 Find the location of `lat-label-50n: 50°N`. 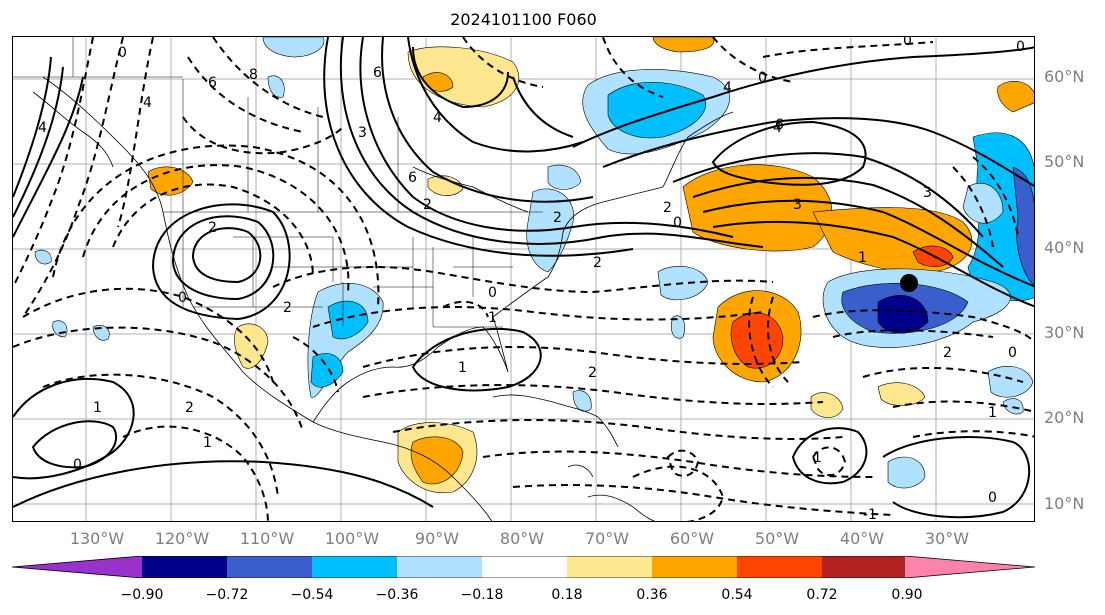

lat-label-50n: 50°N is located at coordinates (1064, 161).